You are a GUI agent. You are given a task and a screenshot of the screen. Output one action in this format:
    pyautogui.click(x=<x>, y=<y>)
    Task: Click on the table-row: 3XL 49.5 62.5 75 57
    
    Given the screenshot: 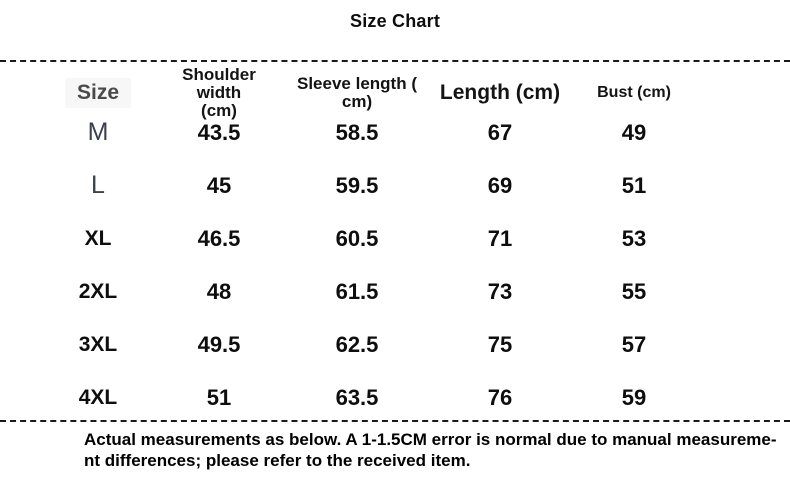 What is the action you would take?
    pyautogui.click(x=370, y=344)
    